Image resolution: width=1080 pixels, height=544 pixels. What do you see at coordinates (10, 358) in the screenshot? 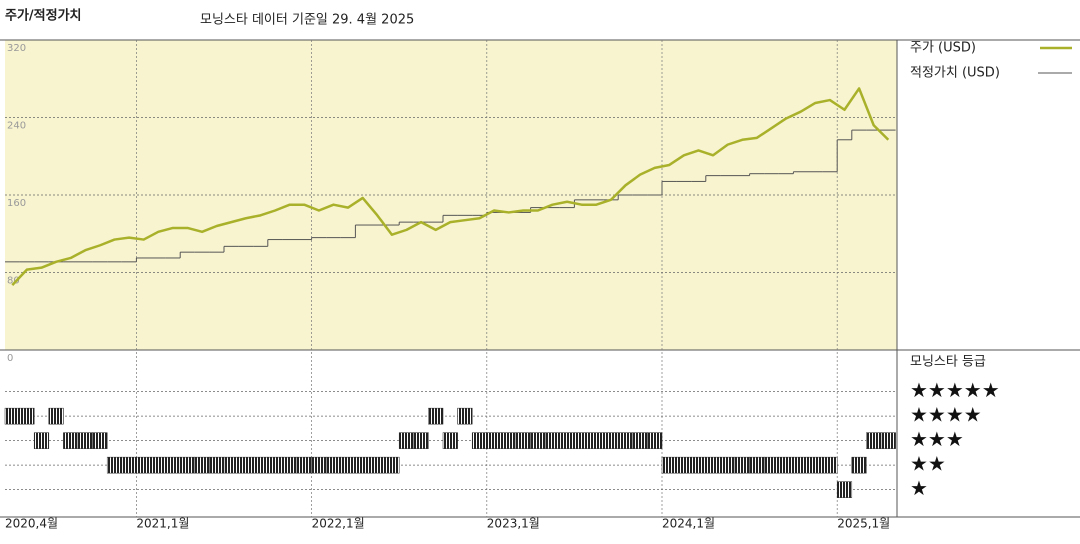
I see `y-tick-label: 0` at bounding box center [10, 358].